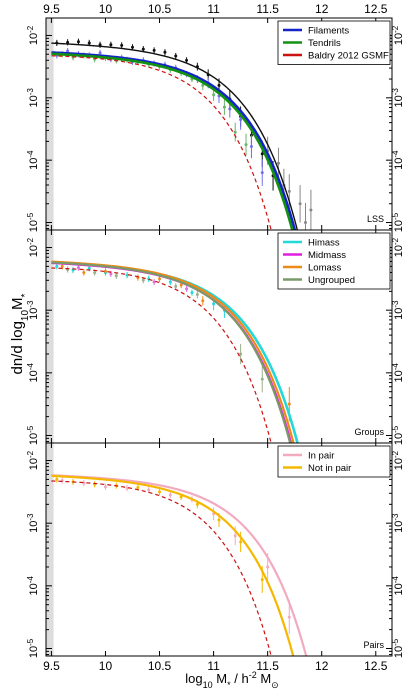  I want to click on y-tick-label: 10-2, so click(33, 247).